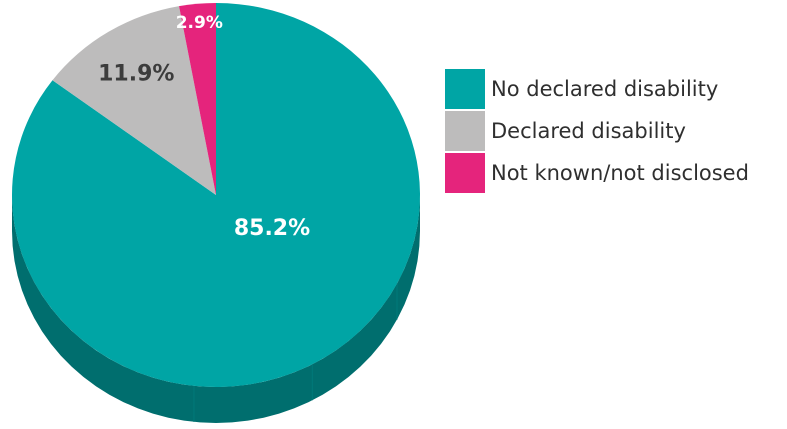  I want to click on legend-swatch-declared-disability, so click(465, 131).